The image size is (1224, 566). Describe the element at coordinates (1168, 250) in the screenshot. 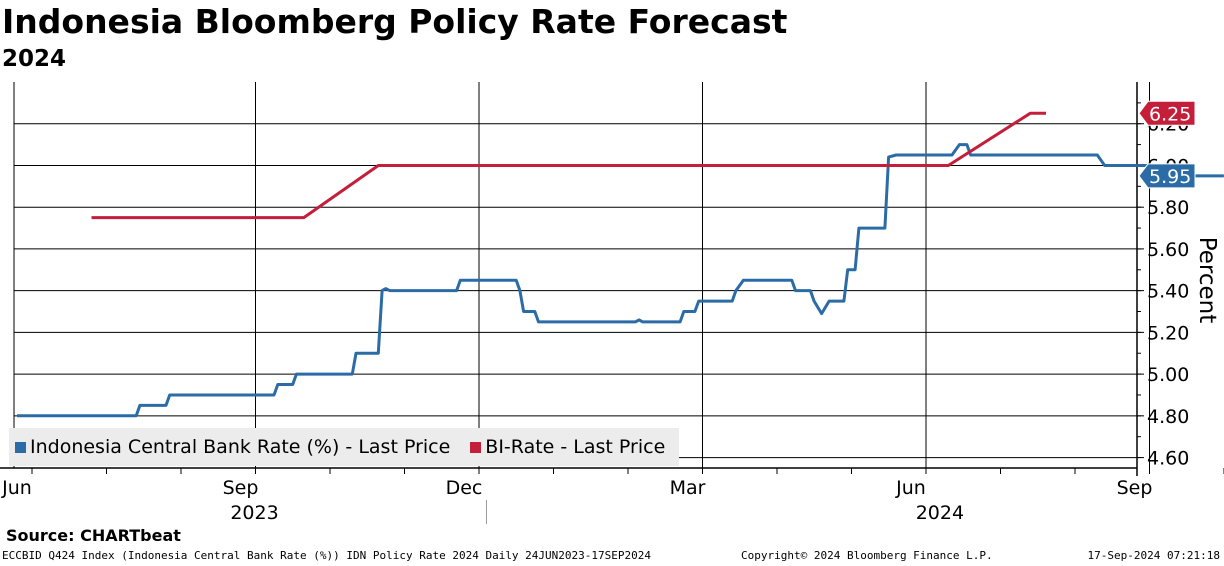

I see `y-tick-label: 5.60` at that location.